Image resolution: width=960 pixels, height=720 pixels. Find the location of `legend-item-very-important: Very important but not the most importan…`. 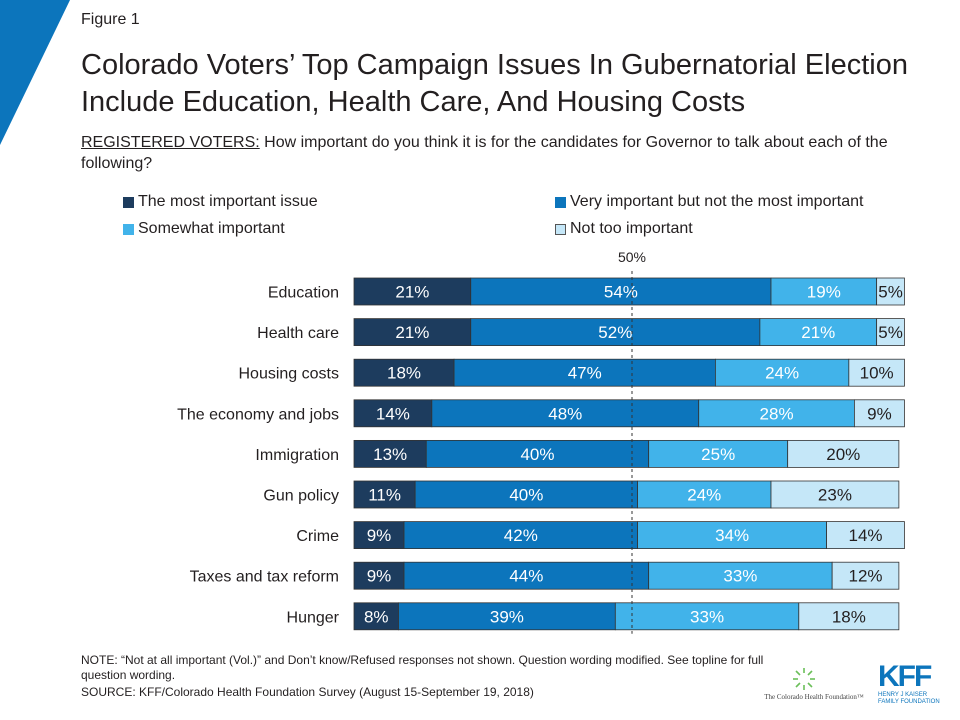

legend-item-very-important: Very important but not the most importan… is located at coordinates (709, 202).